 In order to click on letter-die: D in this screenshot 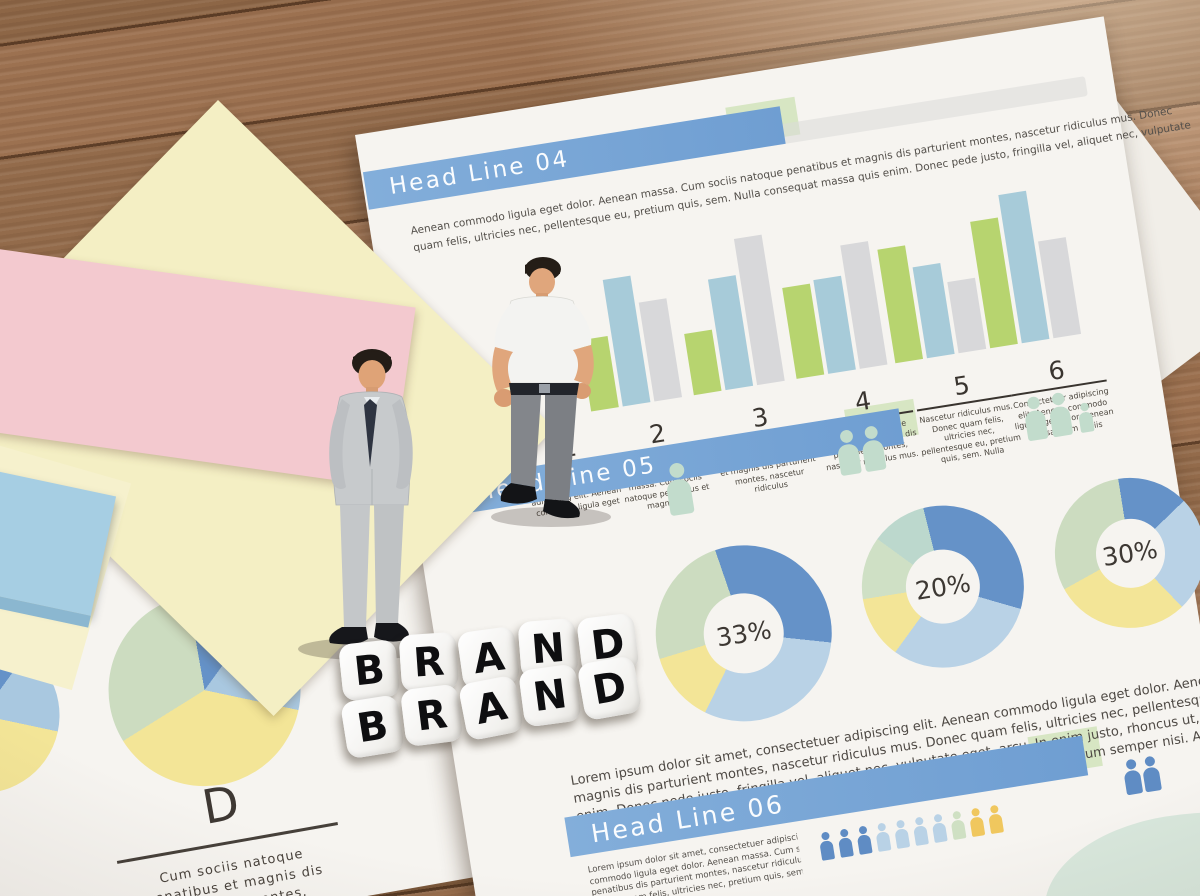, I will do `click(609, 688)`.